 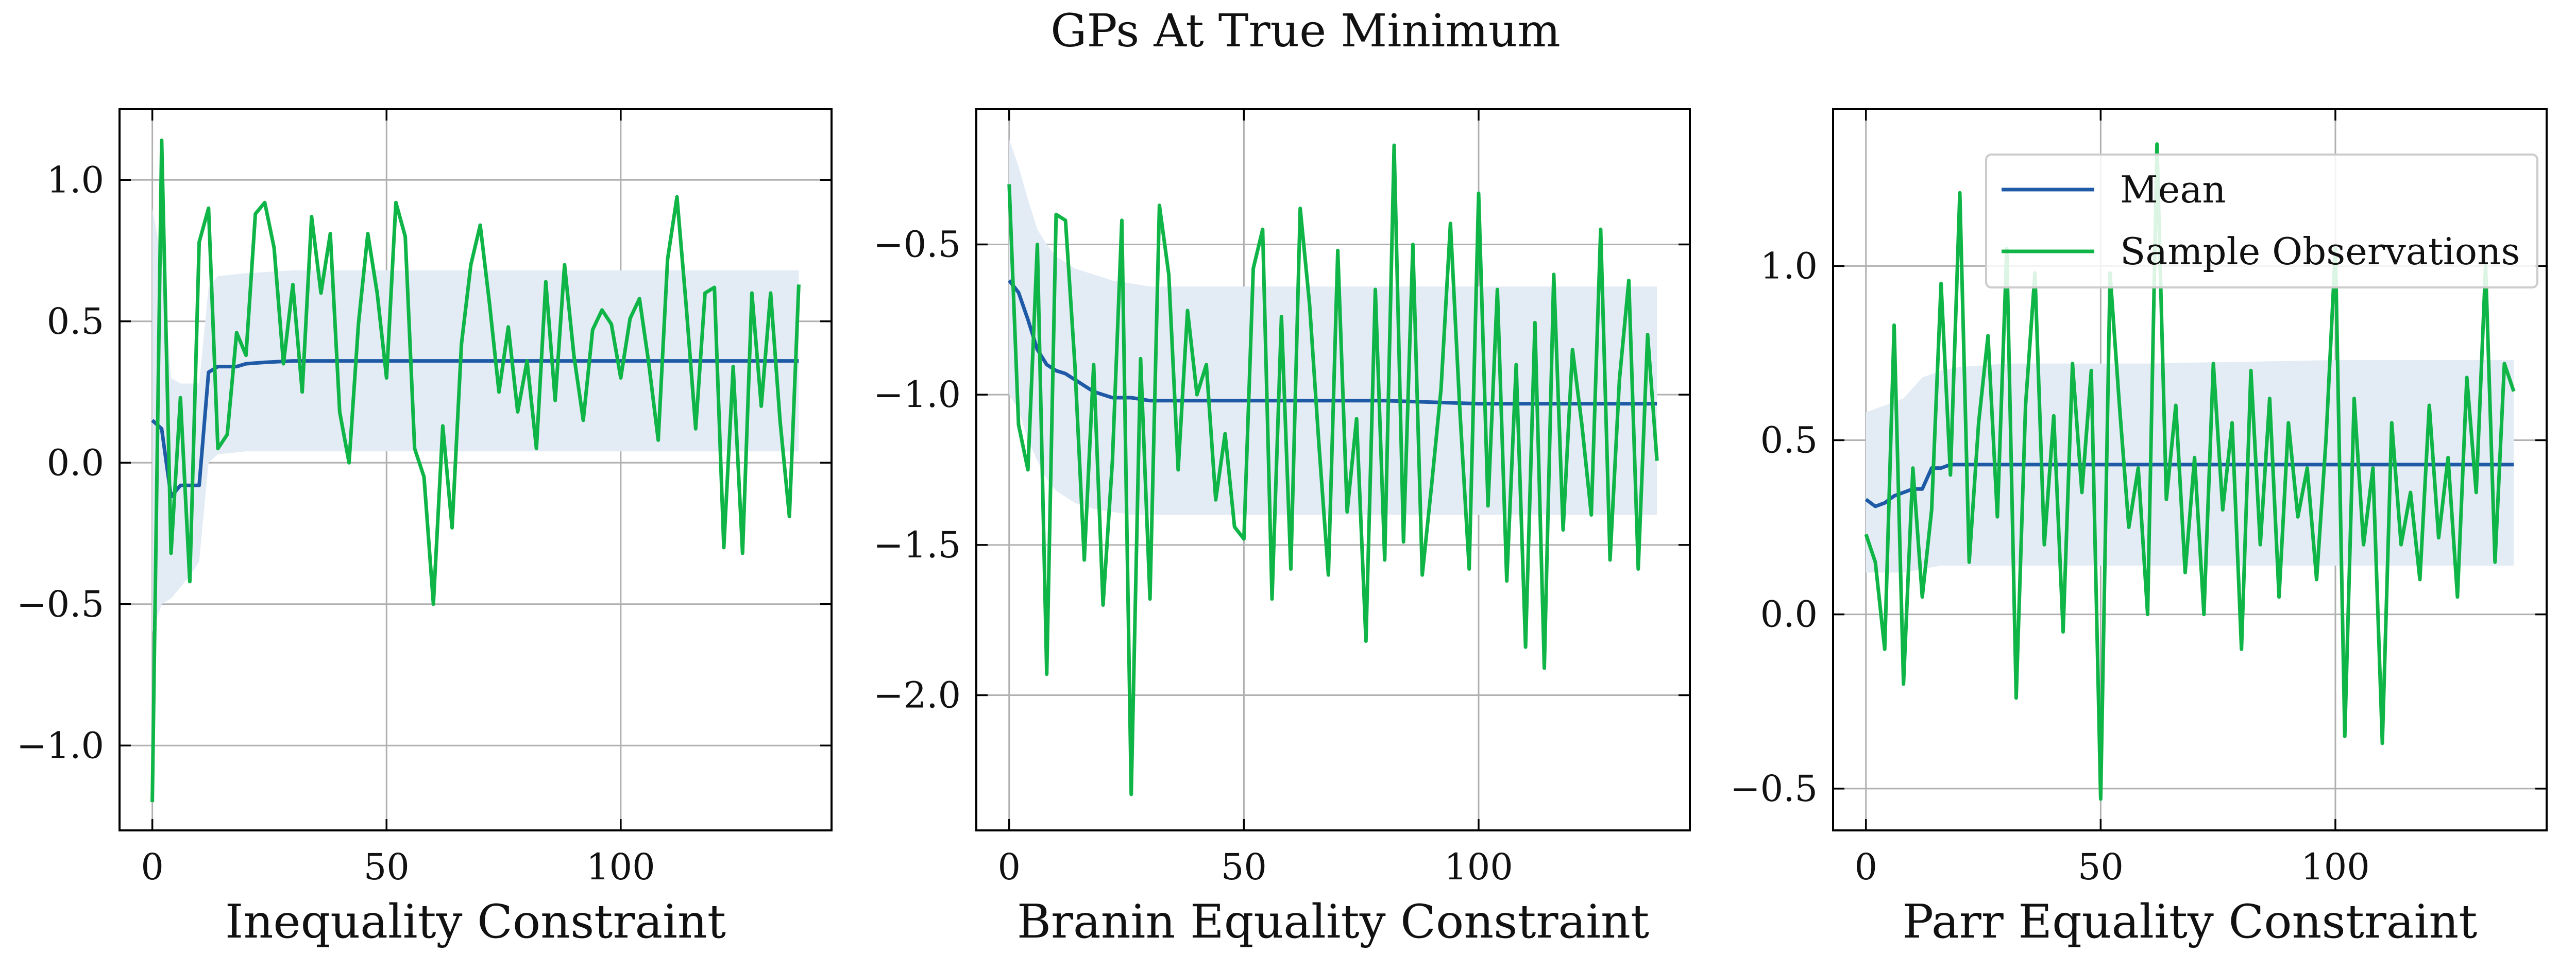 I want to click on x-axis-label: Inequality Constraint, so click(x=475, y=922).